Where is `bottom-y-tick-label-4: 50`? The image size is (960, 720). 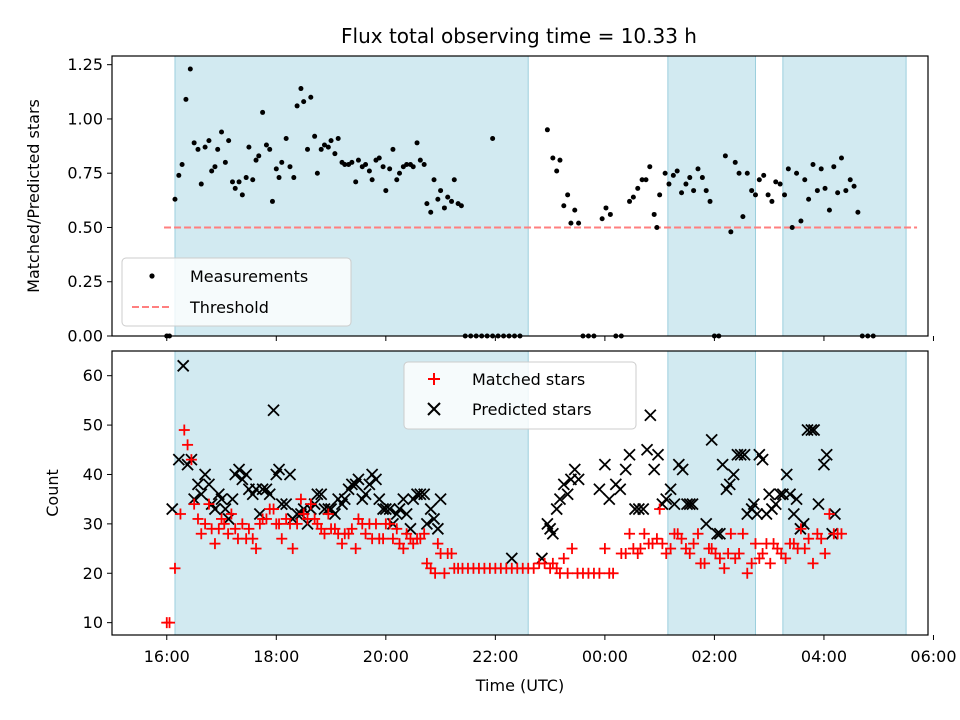 bottom-y-tick-label-4: 50 is located at coordinates (93, 425).